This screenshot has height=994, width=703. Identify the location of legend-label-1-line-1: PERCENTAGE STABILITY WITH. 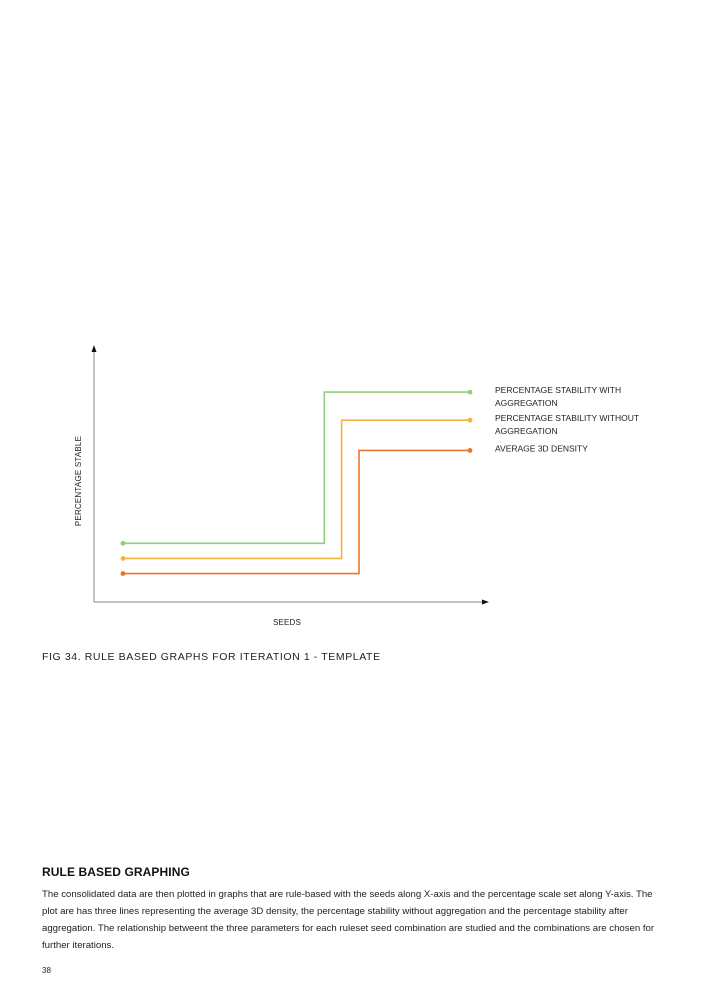
(558, 390).